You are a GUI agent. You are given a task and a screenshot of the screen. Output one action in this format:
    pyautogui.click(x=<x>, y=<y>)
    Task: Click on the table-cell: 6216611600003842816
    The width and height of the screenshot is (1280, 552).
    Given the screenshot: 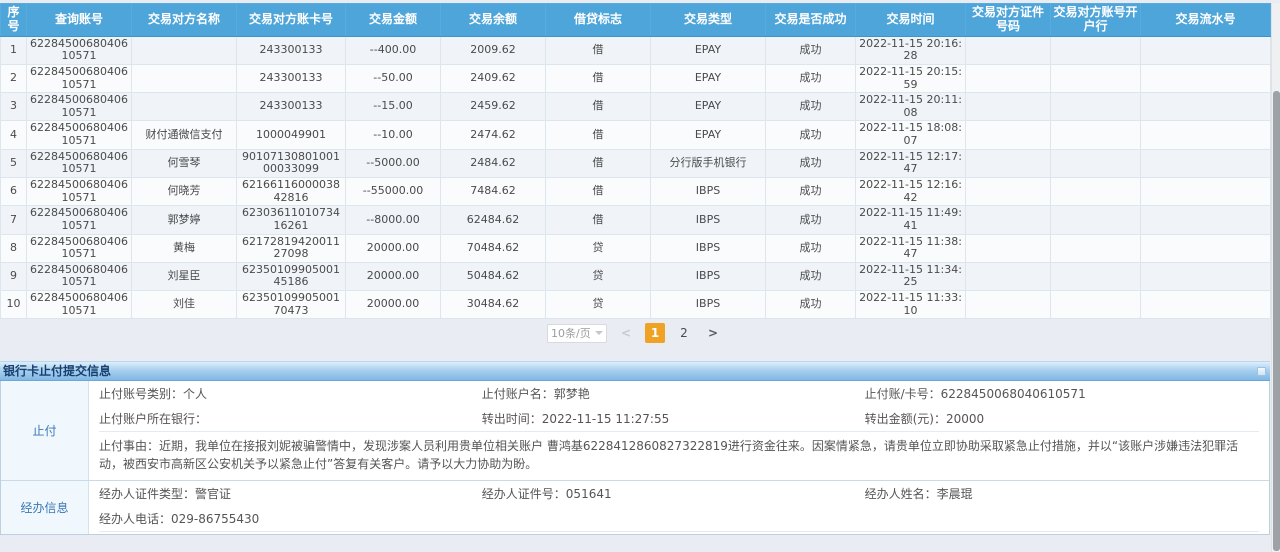 What is the action you would take?
    pyautogui.click(x=291, y=191)
    